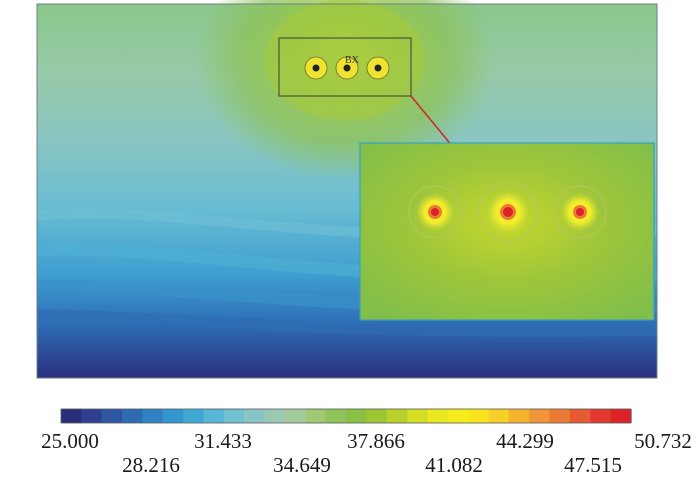 The width and height of the screenshot is (700, 477). Describe the element at coordinates (525, 441) in the screenshot. I see `colorbar-label-44299: 44.299` at that location.